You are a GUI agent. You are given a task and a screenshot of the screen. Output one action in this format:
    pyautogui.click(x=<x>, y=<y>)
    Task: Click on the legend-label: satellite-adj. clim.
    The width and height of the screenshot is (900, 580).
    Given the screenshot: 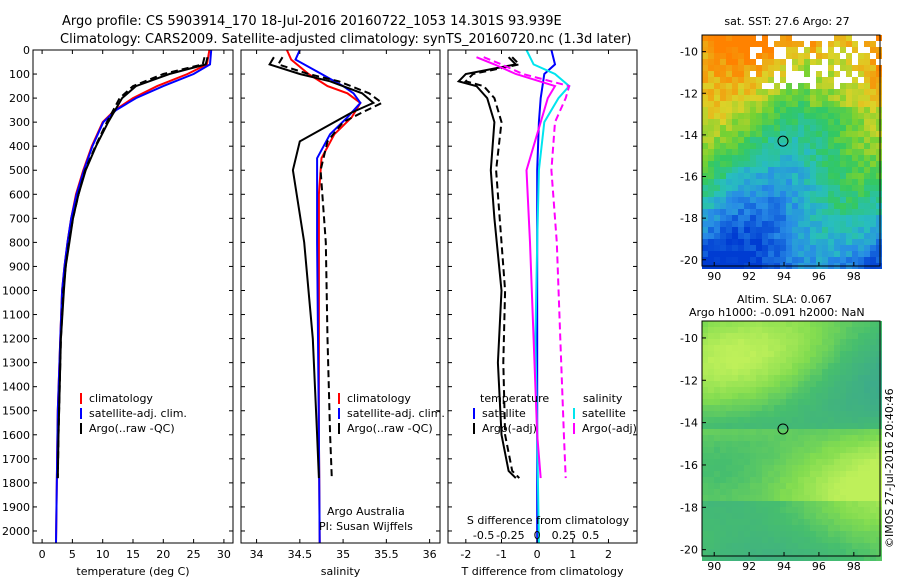 What is the action you would take?
    pyautogui.click(x=138, y=413)
    